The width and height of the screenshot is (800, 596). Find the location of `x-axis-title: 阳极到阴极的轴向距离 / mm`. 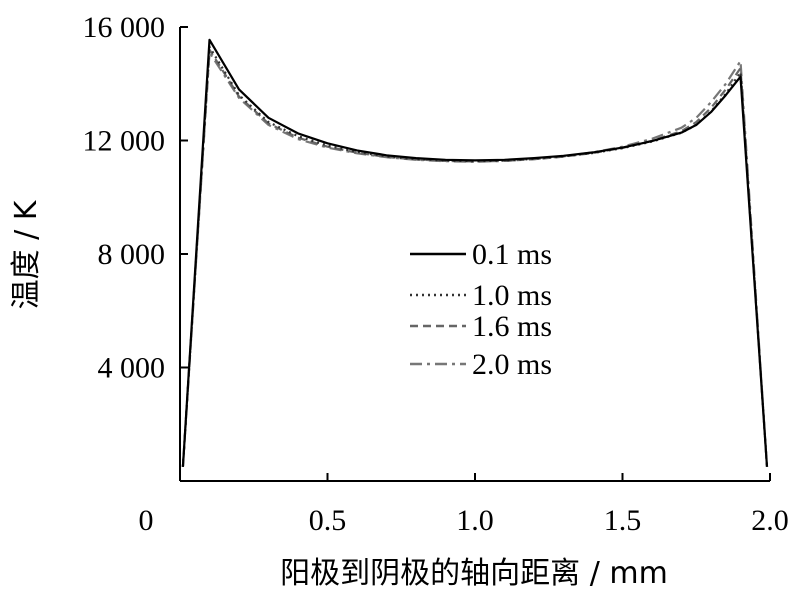

x-axis-title: 阳极到阴极的轴向距离 / mm is located at coordinates (474, 573).